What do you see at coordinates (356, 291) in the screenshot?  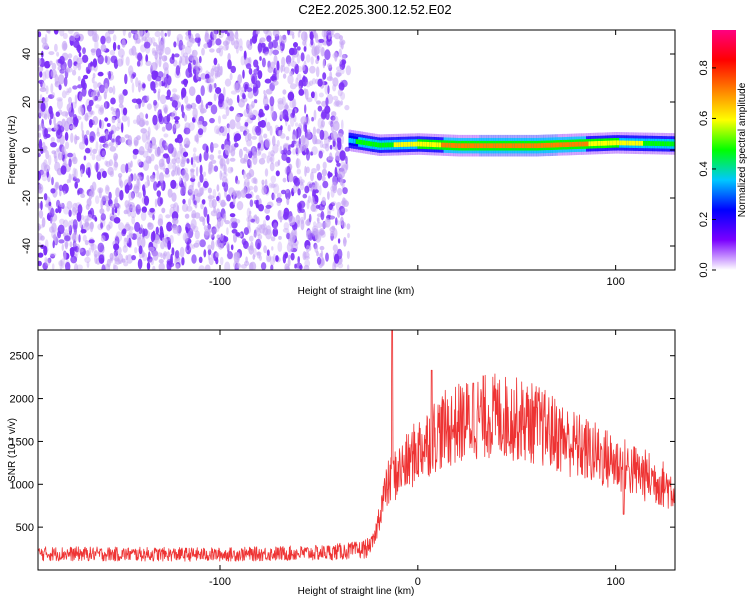 I see `spectrogram-x-axis-label: Height of straight line (km)` at bounding box center [356, 291].